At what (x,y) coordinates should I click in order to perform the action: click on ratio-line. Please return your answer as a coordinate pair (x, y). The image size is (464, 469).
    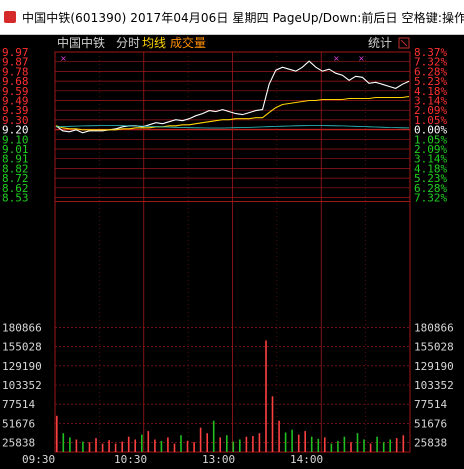
    Looking at the image, I should click on (232, 127).